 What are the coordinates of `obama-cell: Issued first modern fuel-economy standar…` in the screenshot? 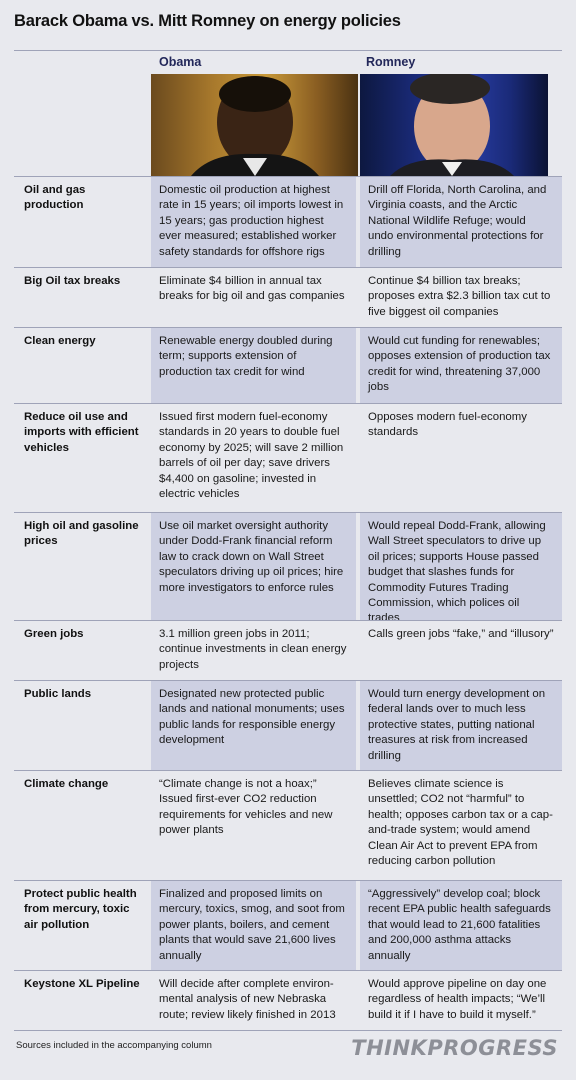 It's located at (254, 458).